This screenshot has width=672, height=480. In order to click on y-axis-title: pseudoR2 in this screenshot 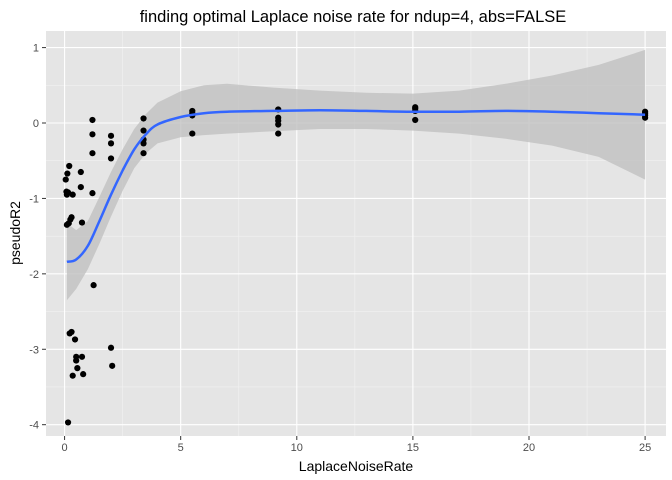, I will do `click(15, 233)`.